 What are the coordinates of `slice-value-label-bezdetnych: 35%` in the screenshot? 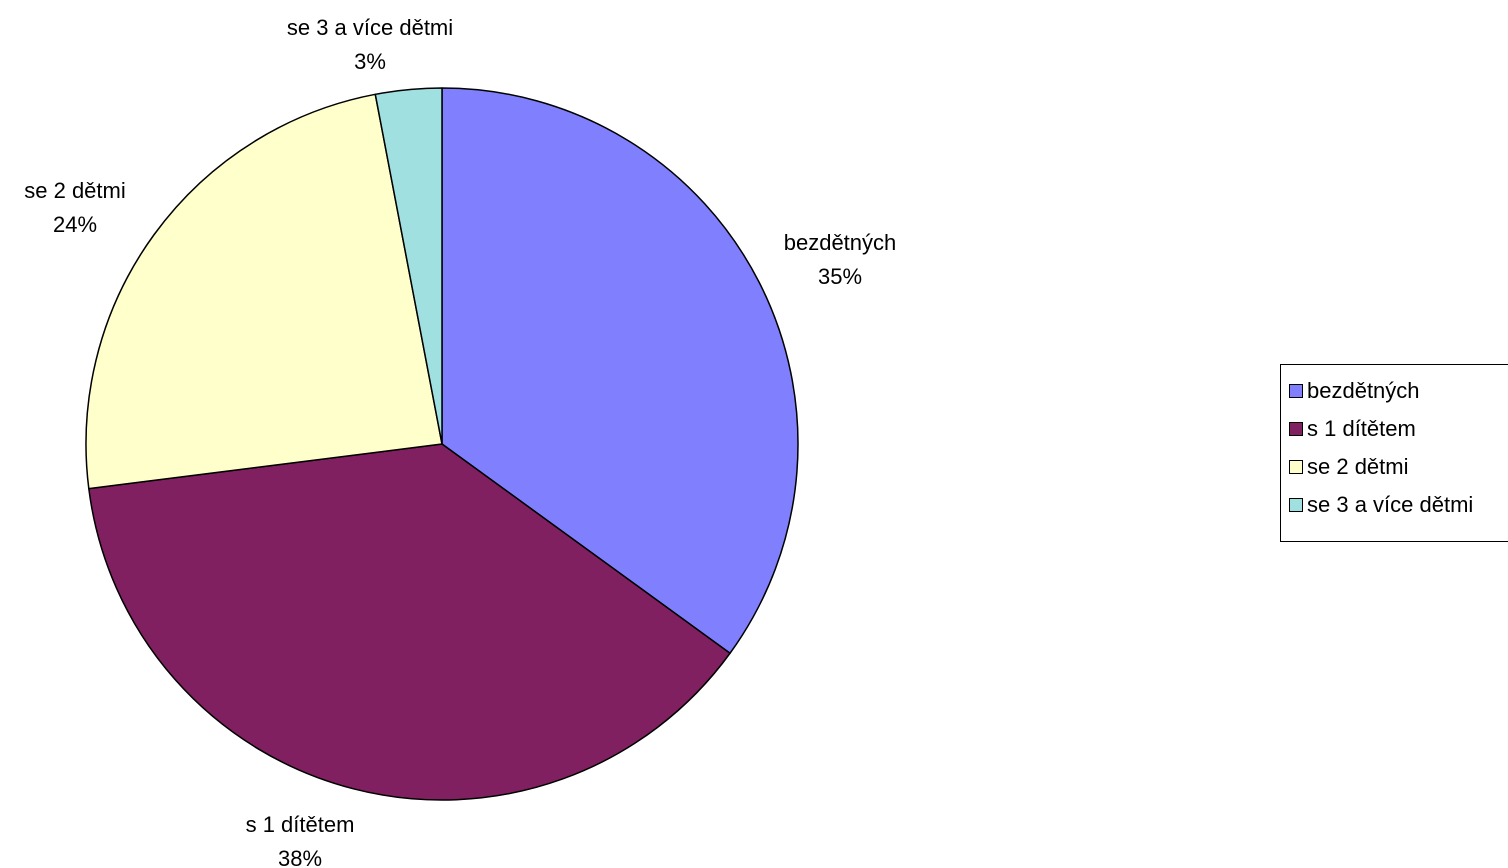 It's located at (840, 276).